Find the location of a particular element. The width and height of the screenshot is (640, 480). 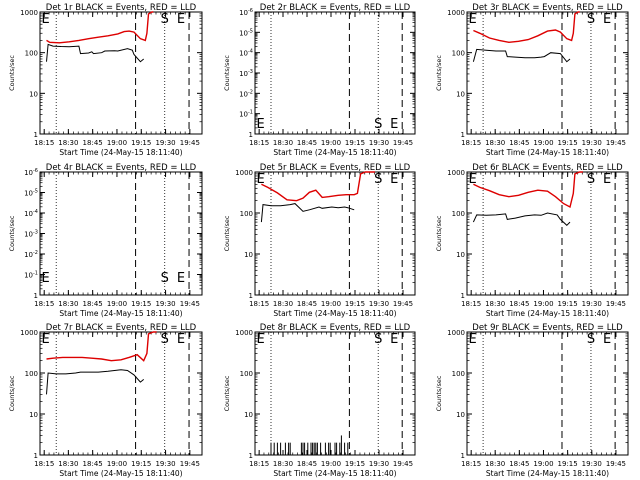

y-tick-label: 10⁻⁴ is located at coordinates (246, 53).